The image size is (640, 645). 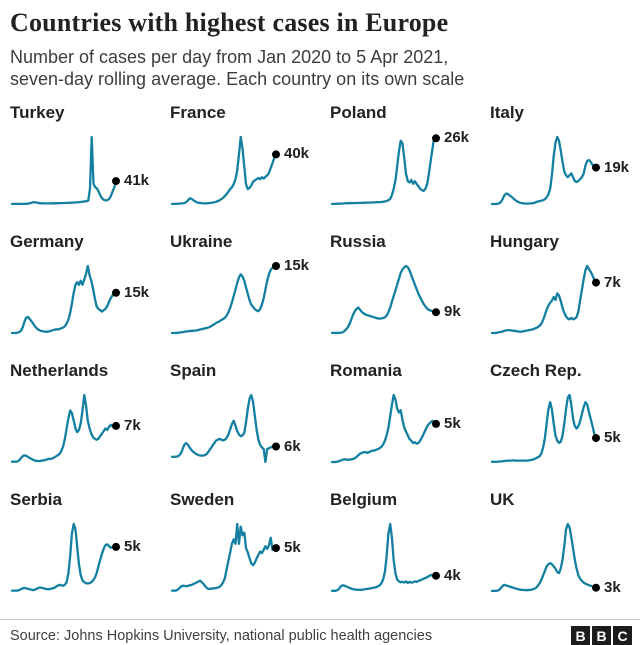 What do you see at coordinates (452, 575) in the screenshot?
I see `end-value-label-belgium: 4k` at bounding box center [452, 575].